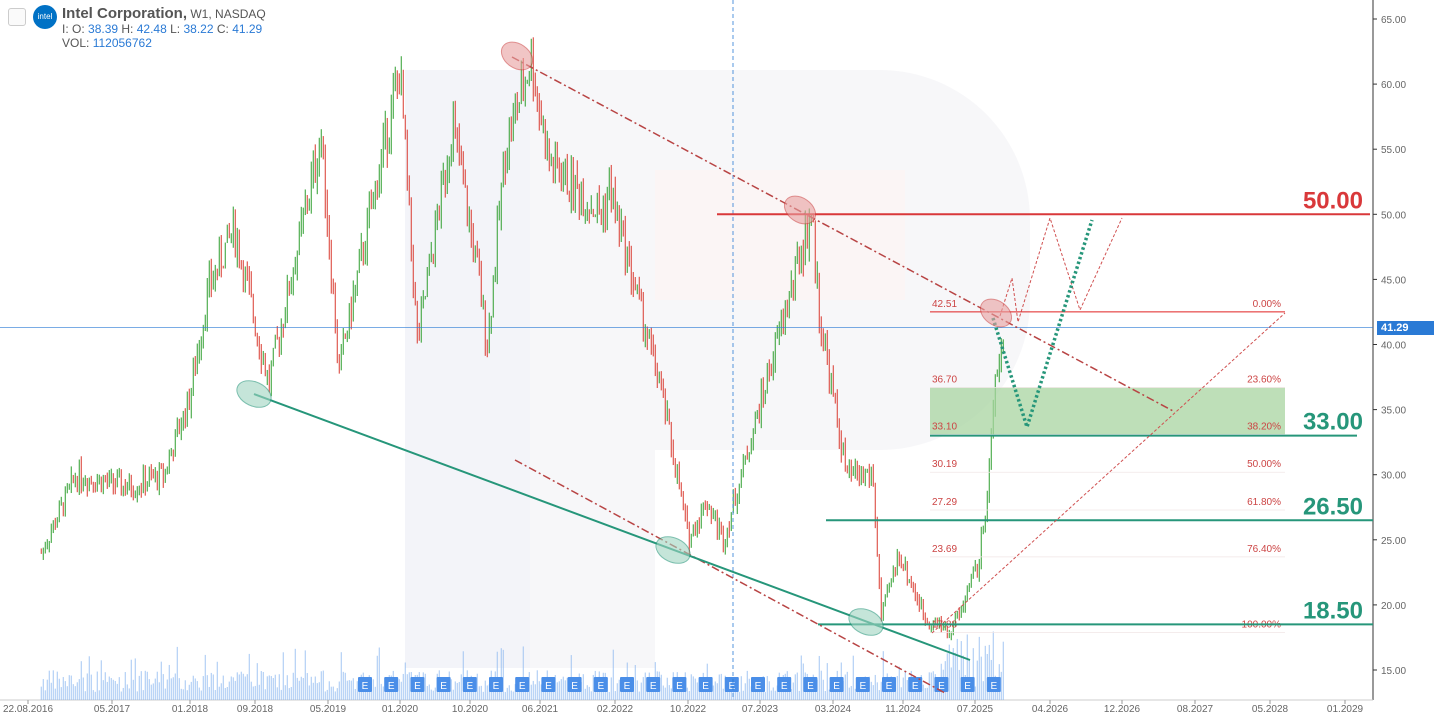 The image size is (1434, 716). What do you see at coordinates (1393, 280) in the screenshot?
I see `y-tick-label: 45.00` at bounding box center [1393, 280].